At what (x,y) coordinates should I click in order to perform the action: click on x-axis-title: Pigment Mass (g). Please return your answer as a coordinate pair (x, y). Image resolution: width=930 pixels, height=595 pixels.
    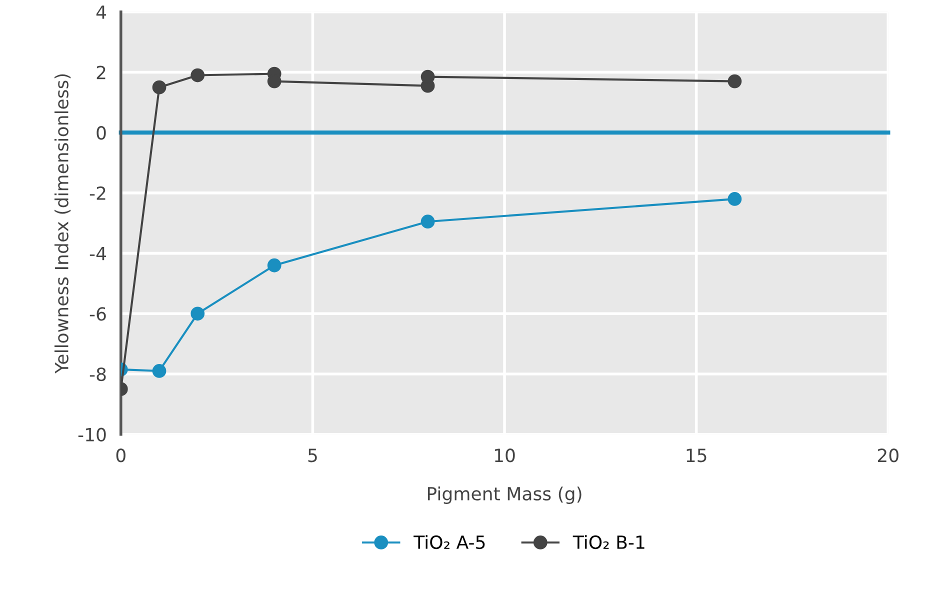
    Looking at the image, I should click on (505, 495).